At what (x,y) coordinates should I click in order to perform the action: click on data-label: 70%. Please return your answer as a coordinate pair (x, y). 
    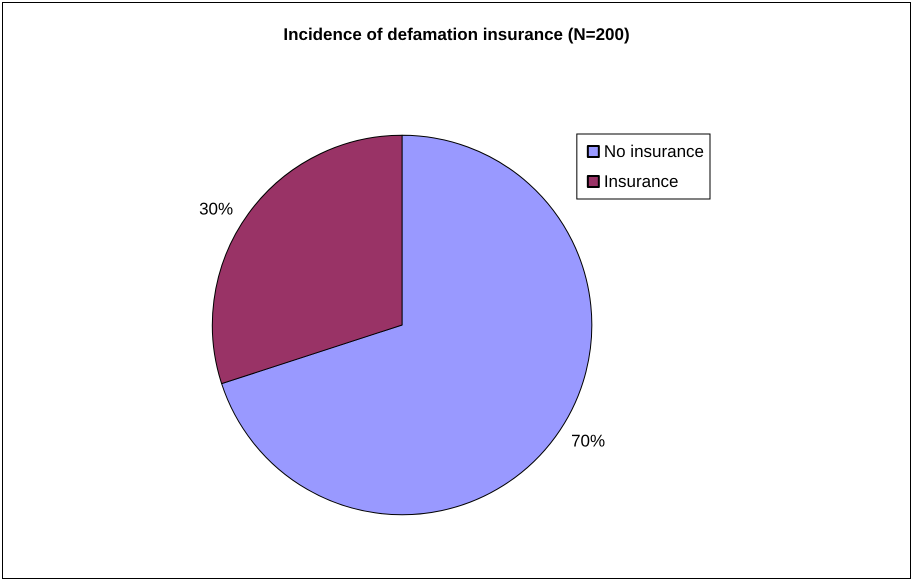
    Looking at the image, I should click on (588, 441).